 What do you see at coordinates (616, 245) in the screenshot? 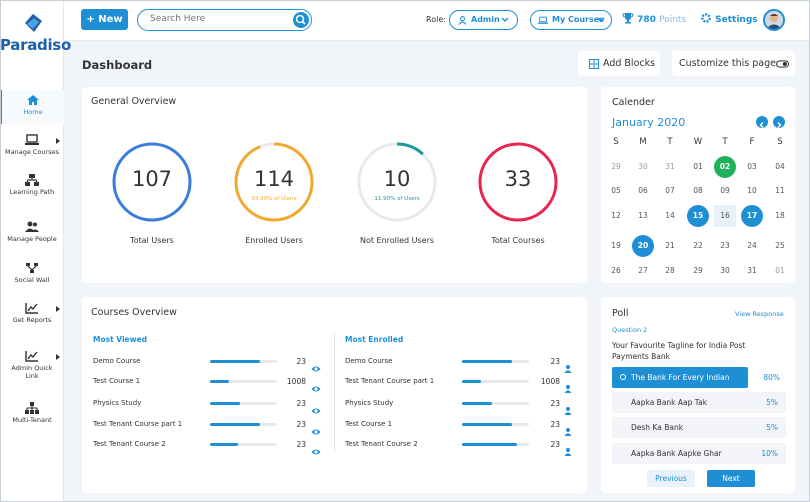
I see `calendar-day: 19` at bounding box center [616, 245].